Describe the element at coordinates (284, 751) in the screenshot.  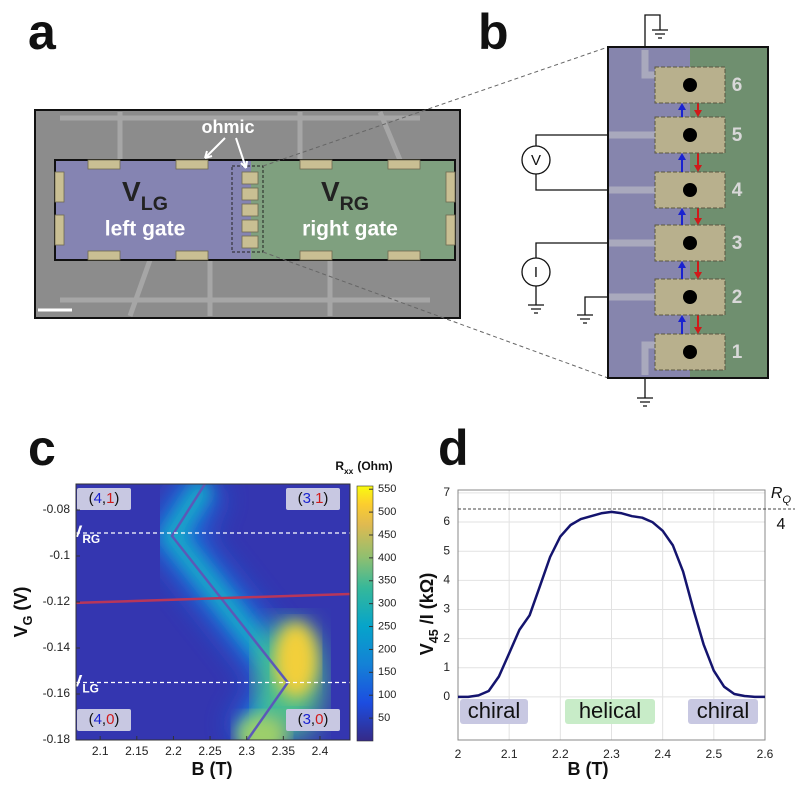
I see `x-tick-label: 2.35` at that location.